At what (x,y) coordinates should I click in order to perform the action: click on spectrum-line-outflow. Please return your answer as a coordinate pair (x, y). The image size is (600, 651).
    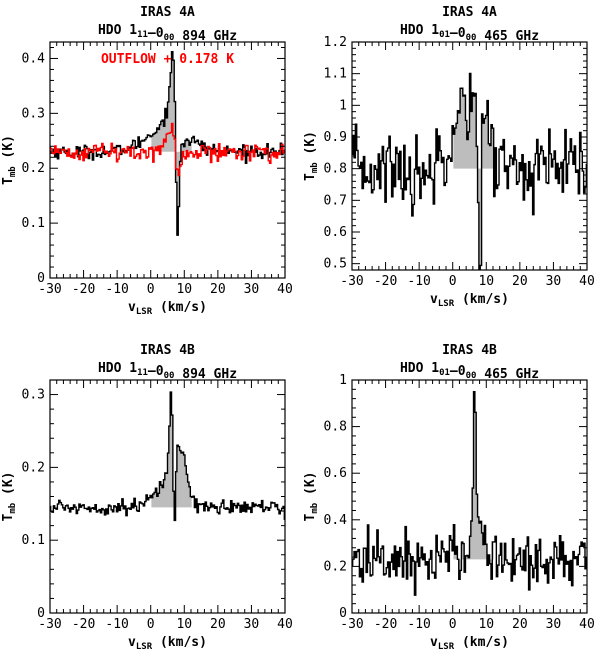
    Looking at the image, I should click on (167, 149).